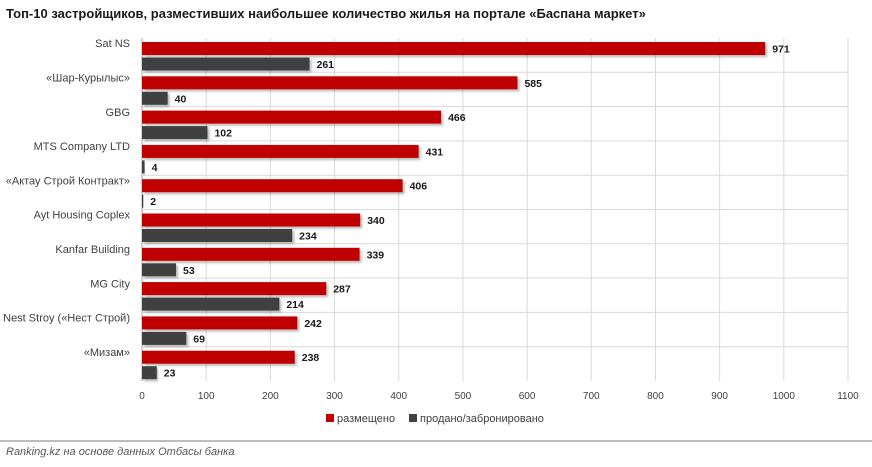  I want to click on data-label: 69, so click(199, 339).